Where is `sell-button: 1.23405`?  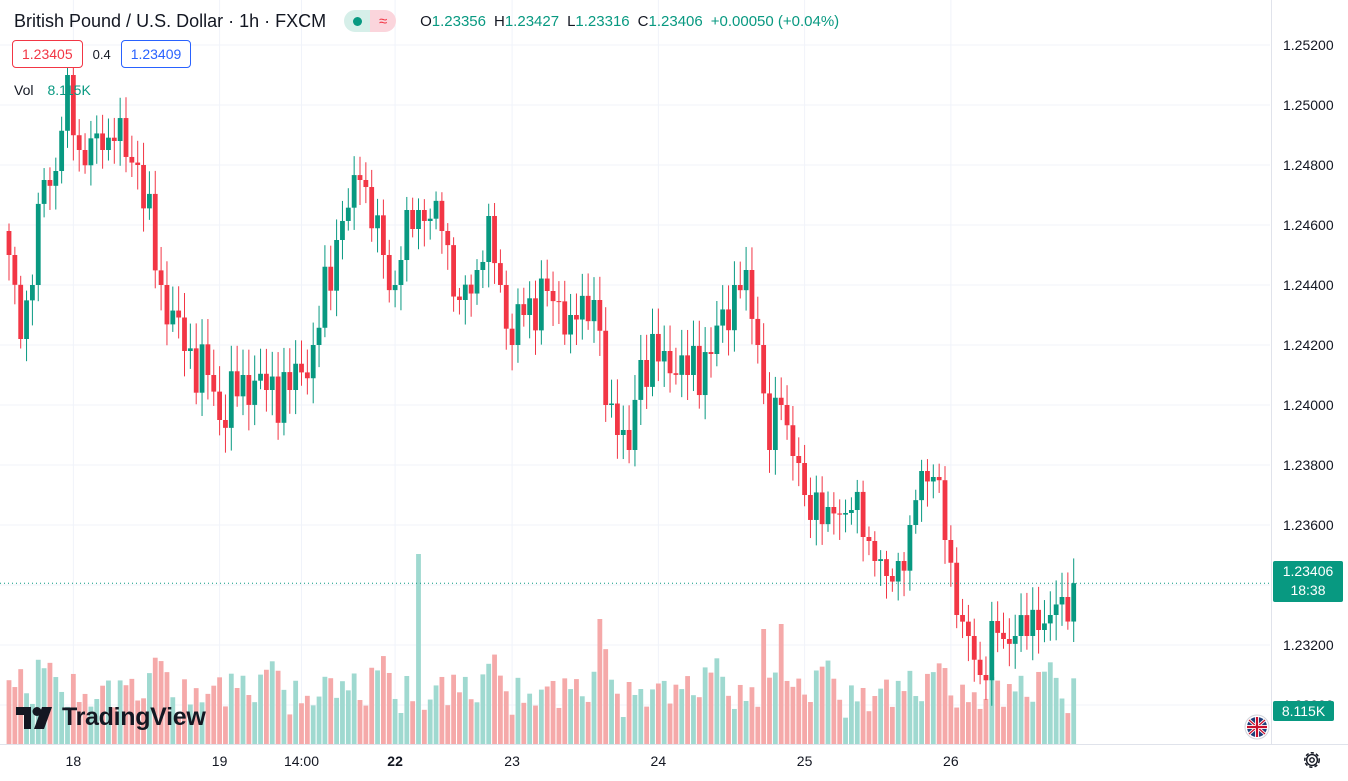 sell-button: 1.23405 is located at coordinates (47, 54).